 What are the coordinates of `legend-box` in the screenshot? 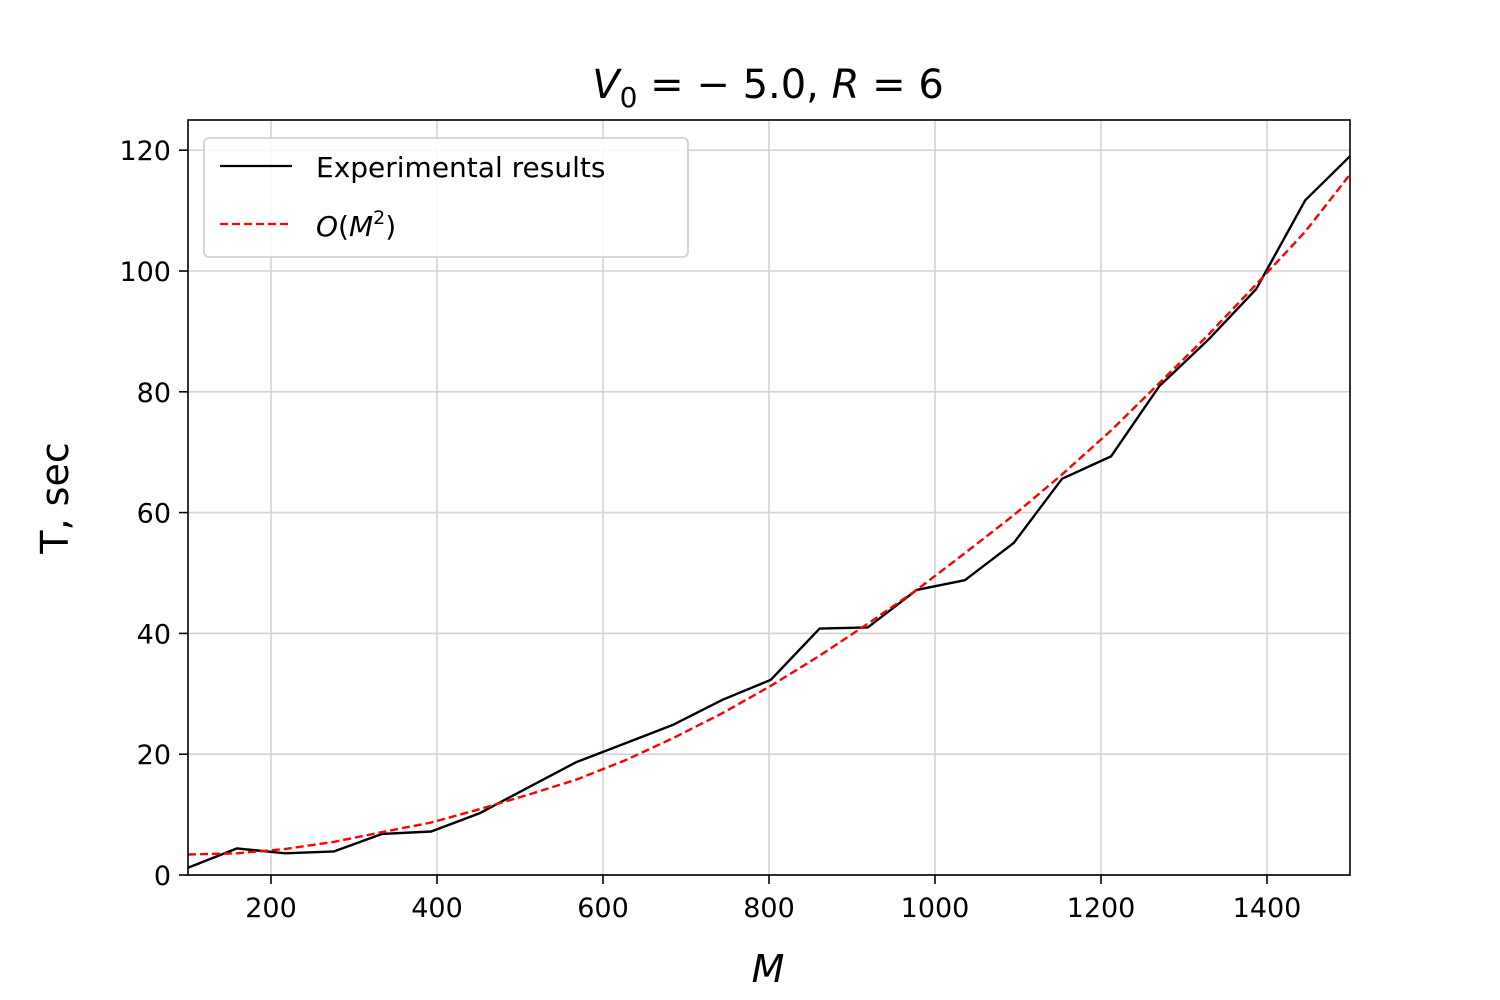 It's located at (446, 197).